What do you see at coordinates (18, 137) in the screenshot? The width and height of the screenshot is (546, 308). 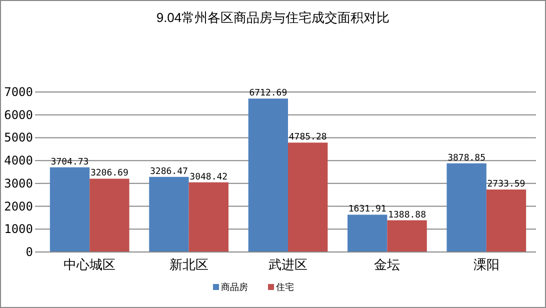 I see `y-tick-label: 5000` at bounding box center [18, 137].